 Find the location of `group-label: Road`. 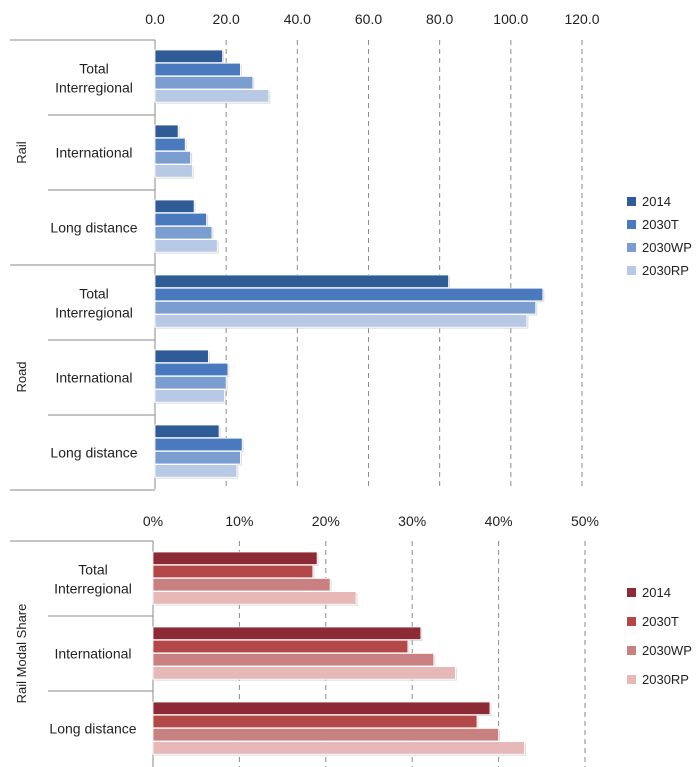

group-label: Road is located at coordinates (21, 376).